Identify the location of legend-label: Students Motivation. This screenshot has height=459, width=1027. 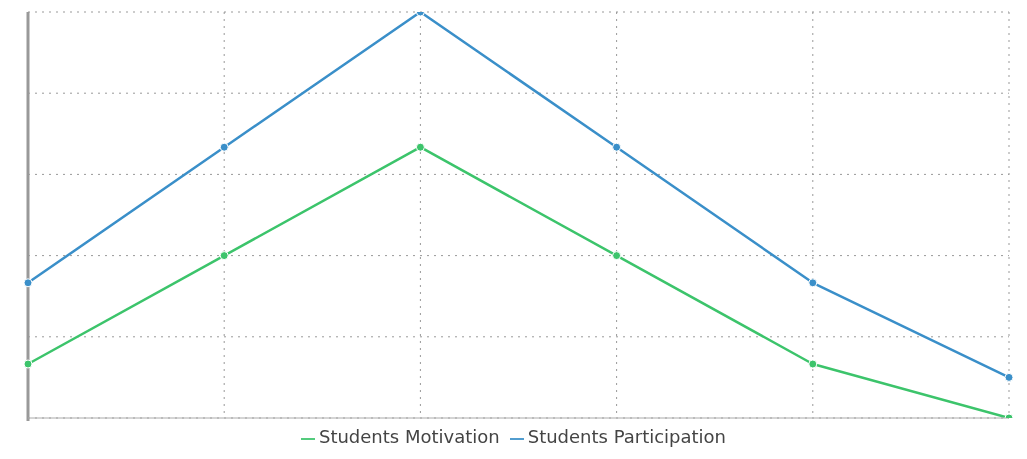
(409, 436).